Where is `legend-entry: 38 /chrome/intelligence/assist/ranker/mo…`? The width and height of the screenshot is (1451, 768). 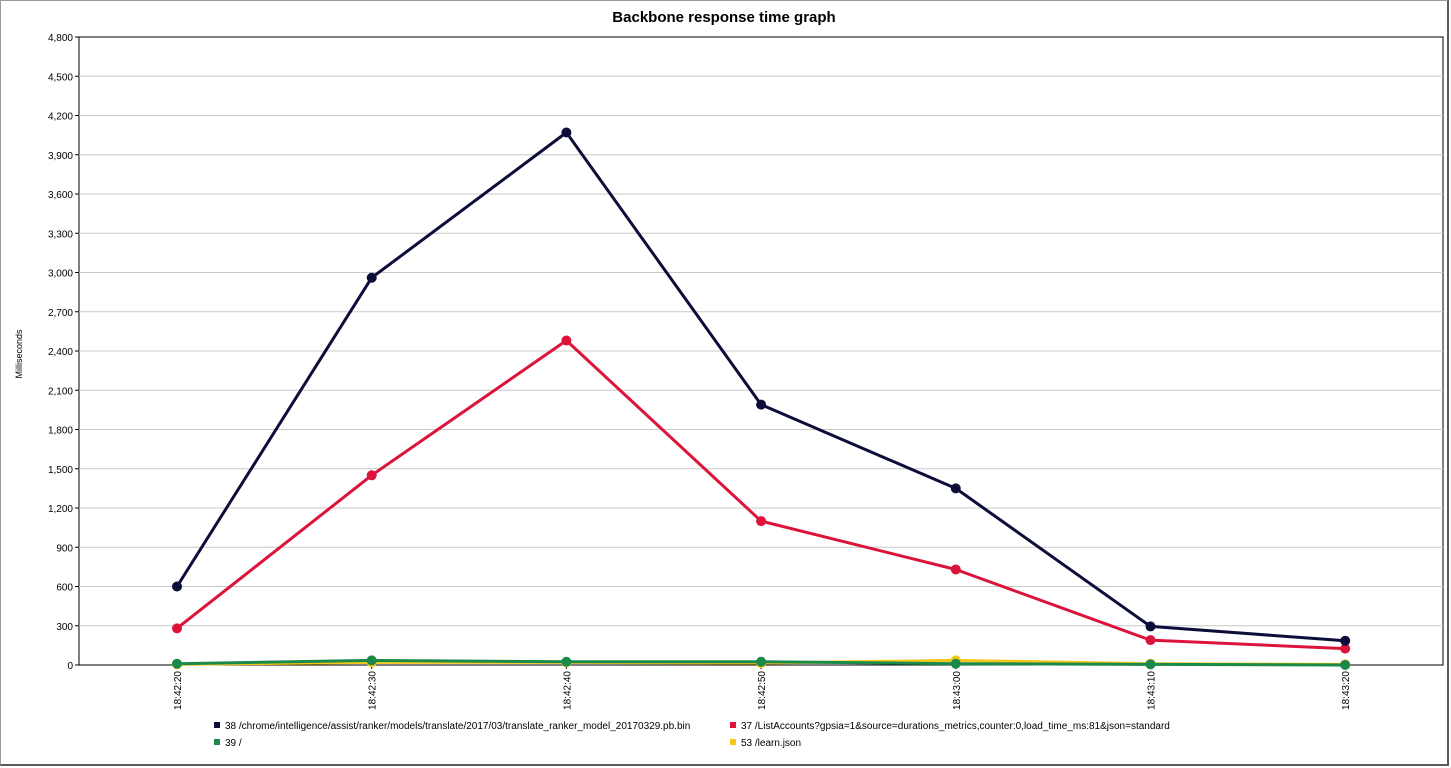 legend-entry: 38 /chrome/intelligence/assist/ranker/mo… is located at coordinates (457, 726).